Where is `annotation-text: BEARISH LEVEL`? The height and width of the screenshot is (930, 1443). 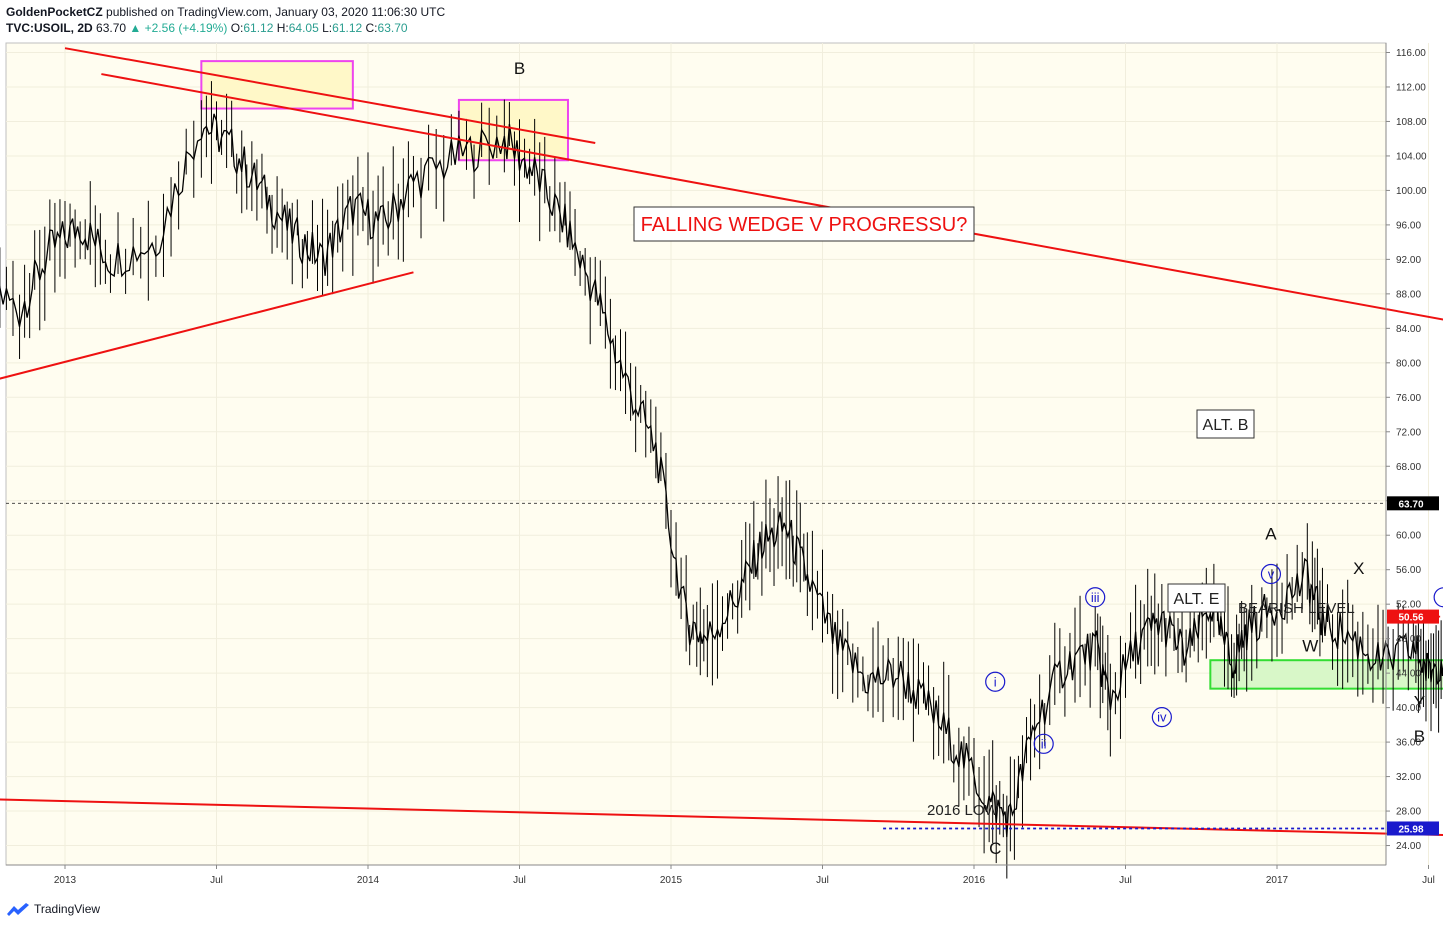 annotation-text: BEARISH LEVEL is located at coordinates (1296, 608).